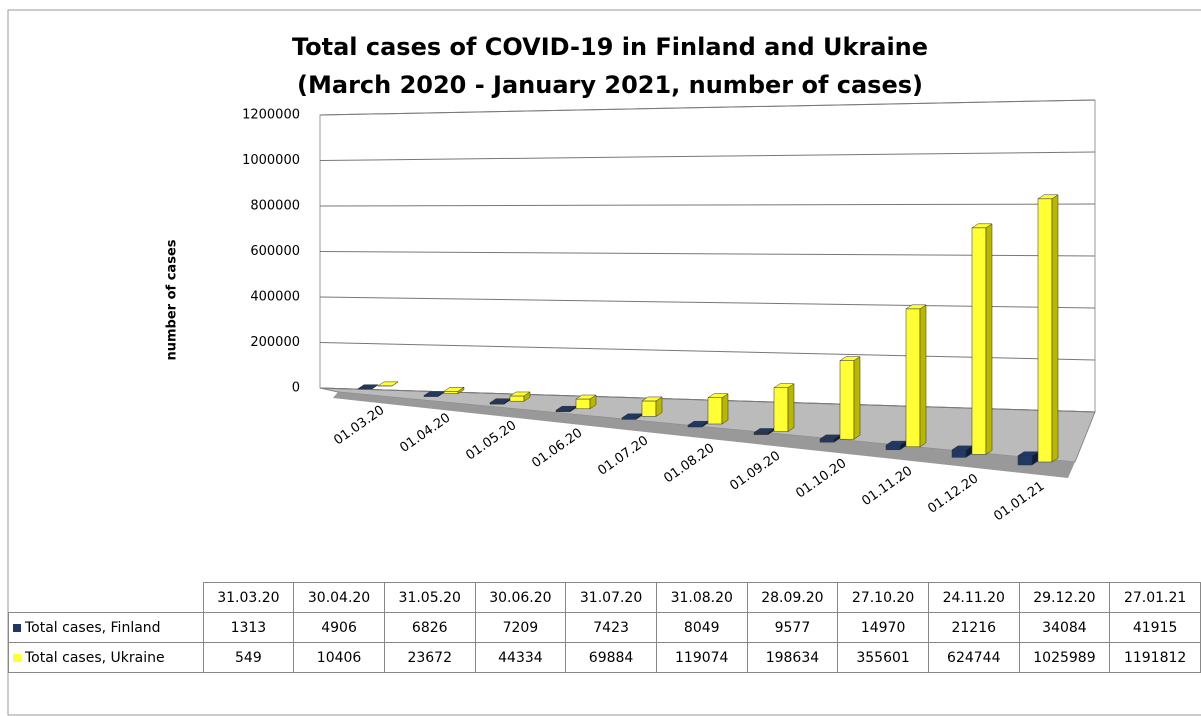  I want to click on floor-front, so click(704, 435).